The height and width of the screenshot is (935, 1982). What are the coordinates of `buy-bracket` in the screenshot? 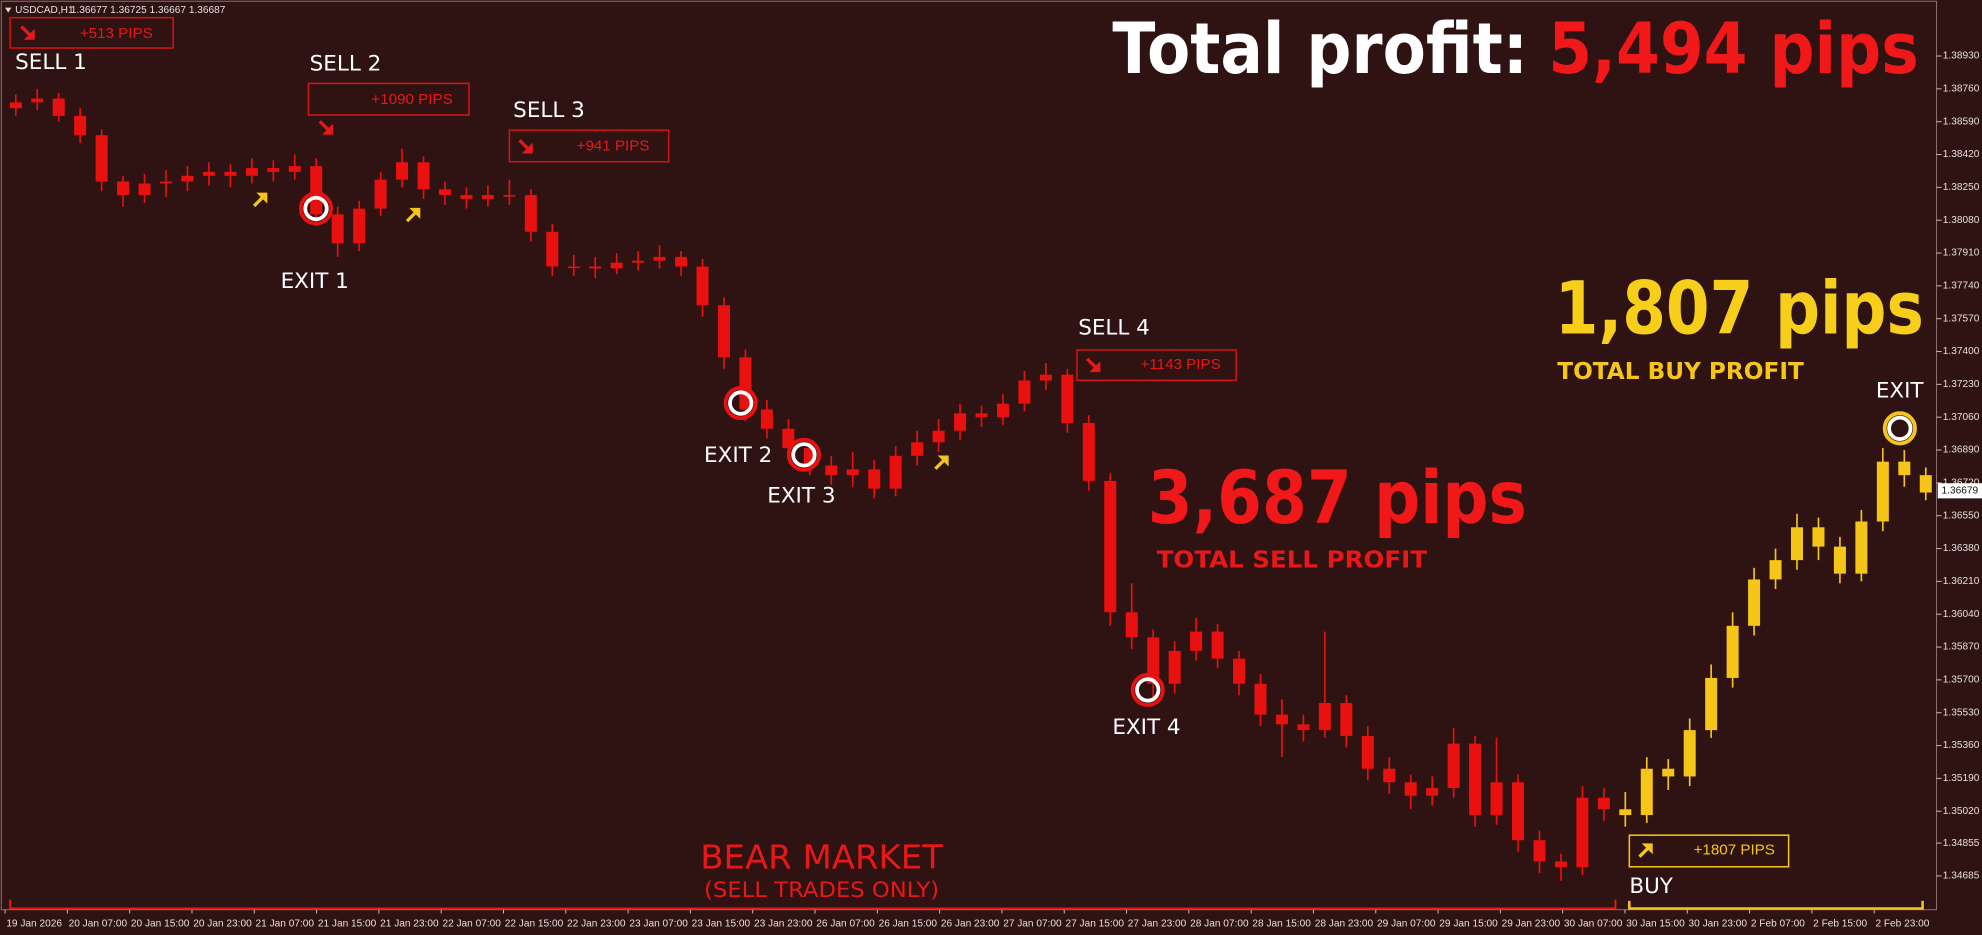 It's located at (1776, 905).